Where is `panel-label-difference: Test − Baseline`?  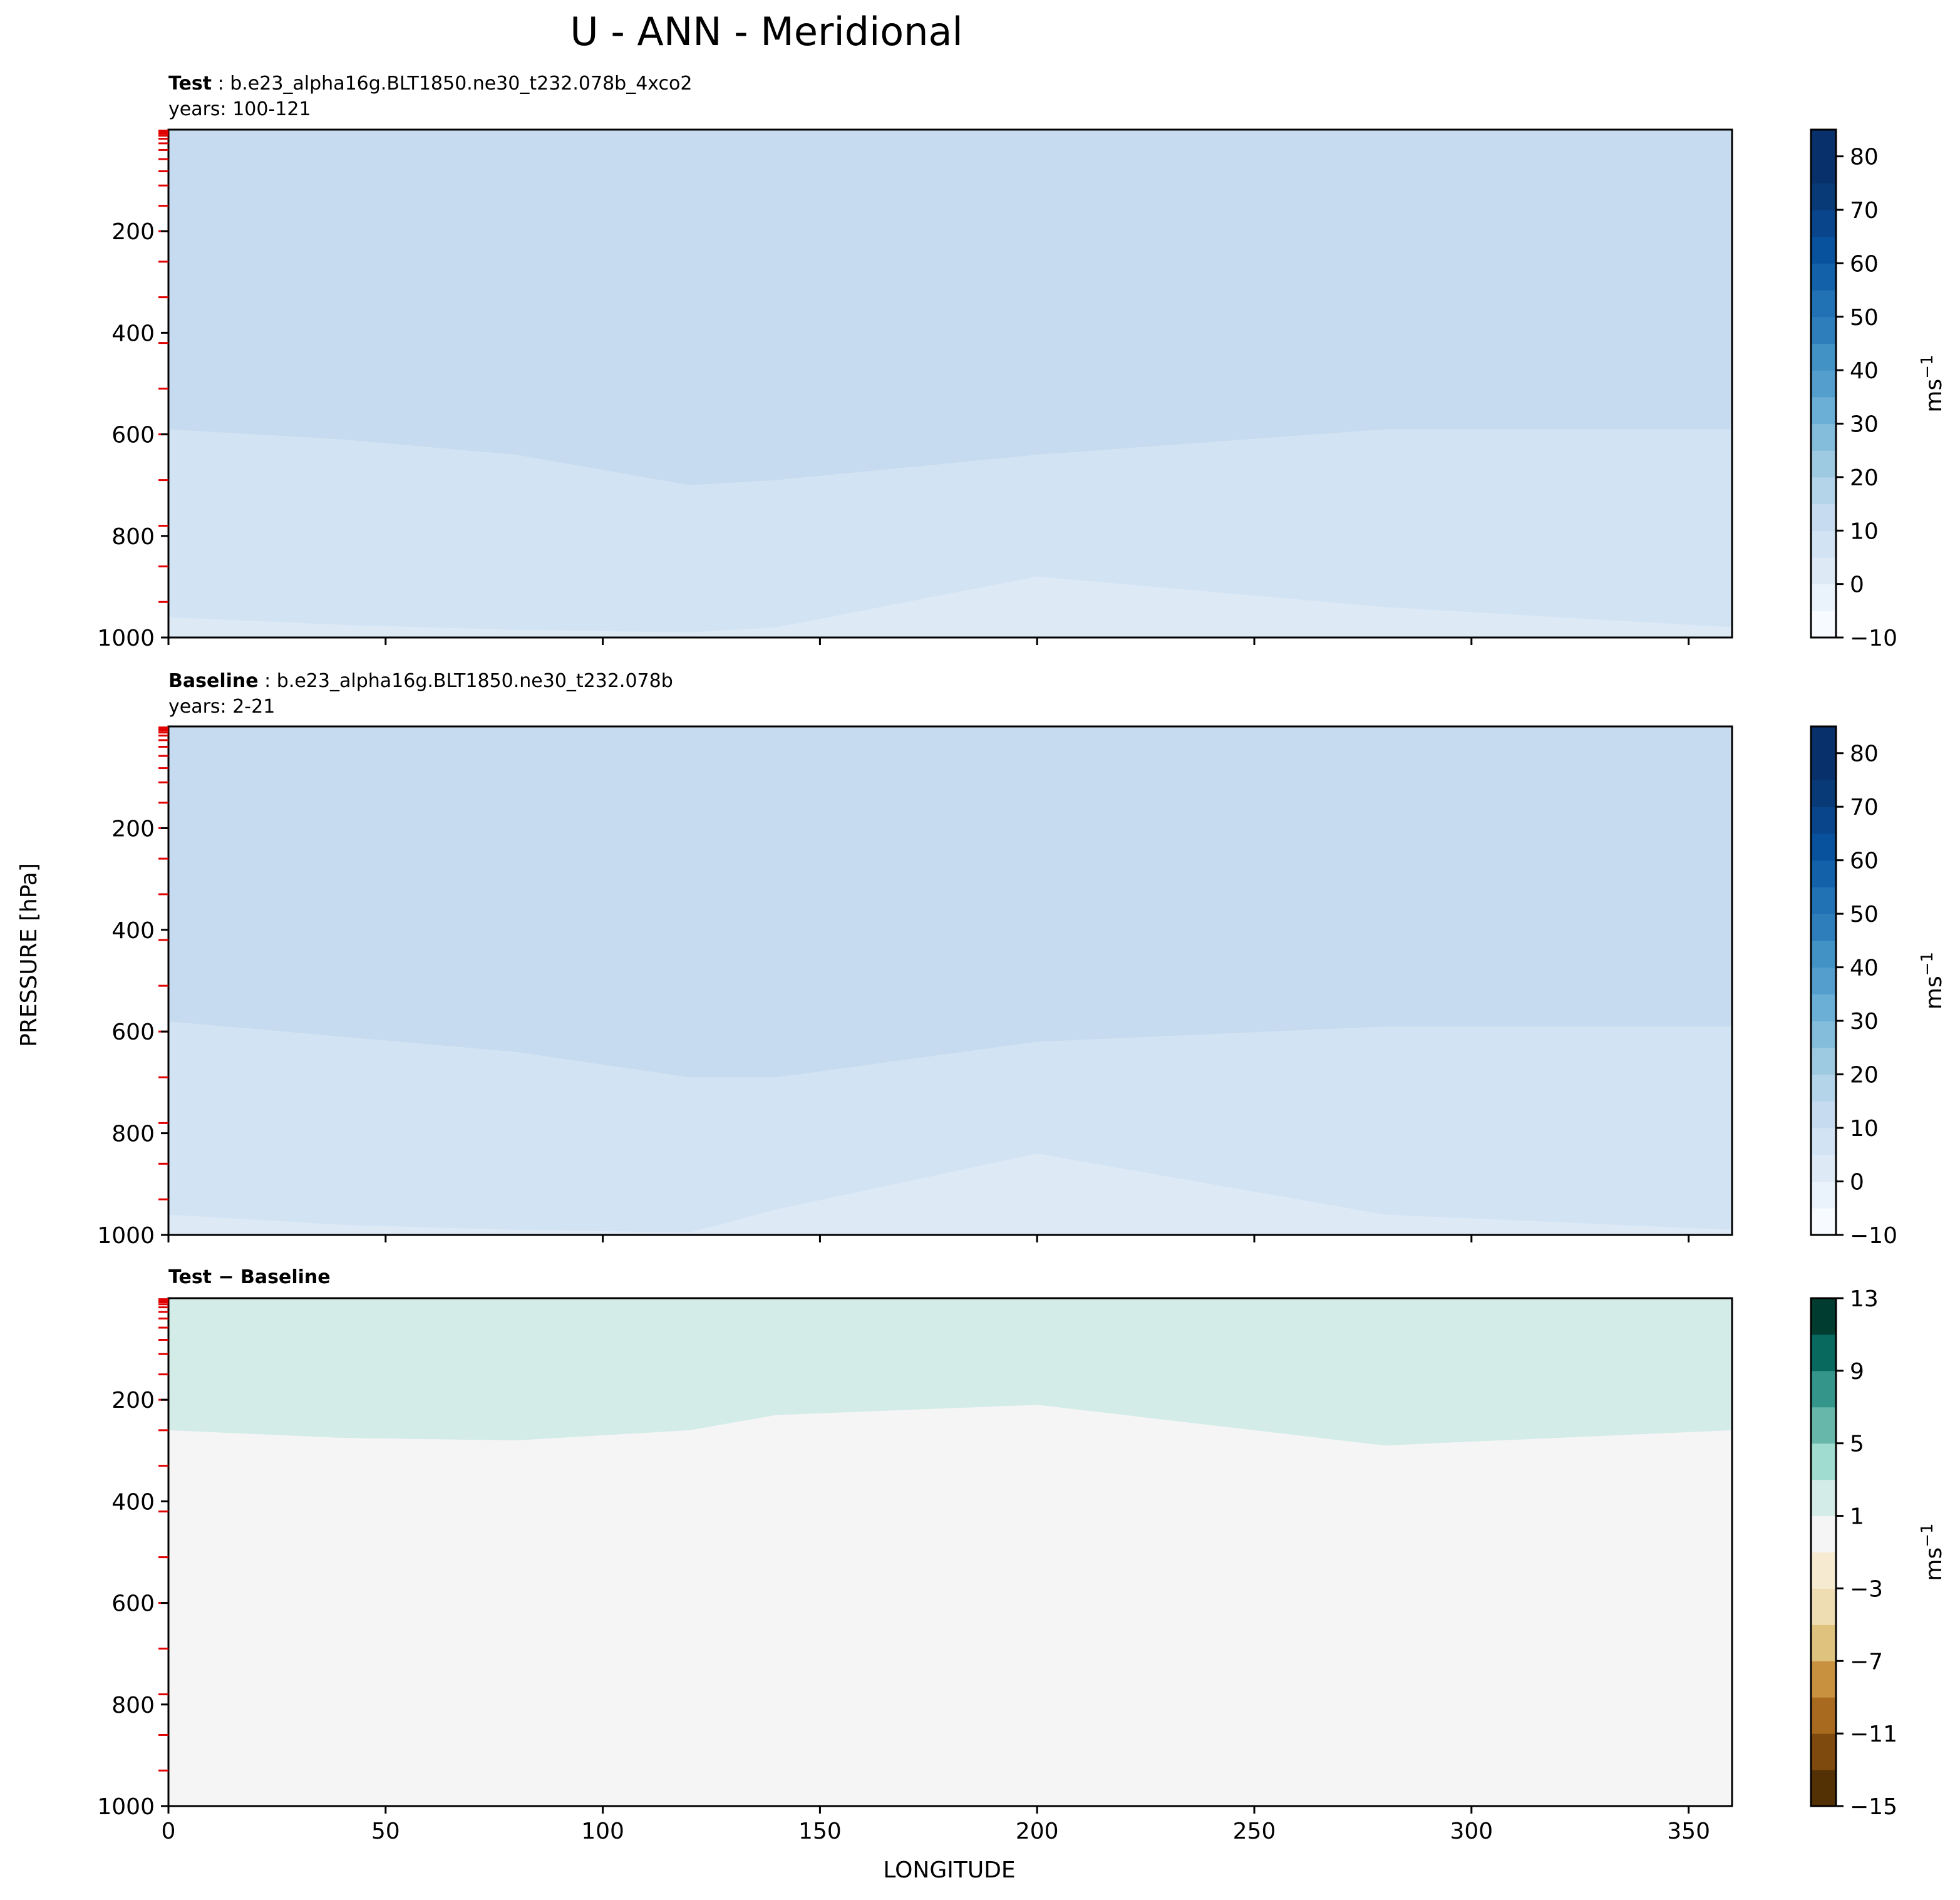 panel-label-difference: Test − Baseline is located at coordinates (249, 1277).